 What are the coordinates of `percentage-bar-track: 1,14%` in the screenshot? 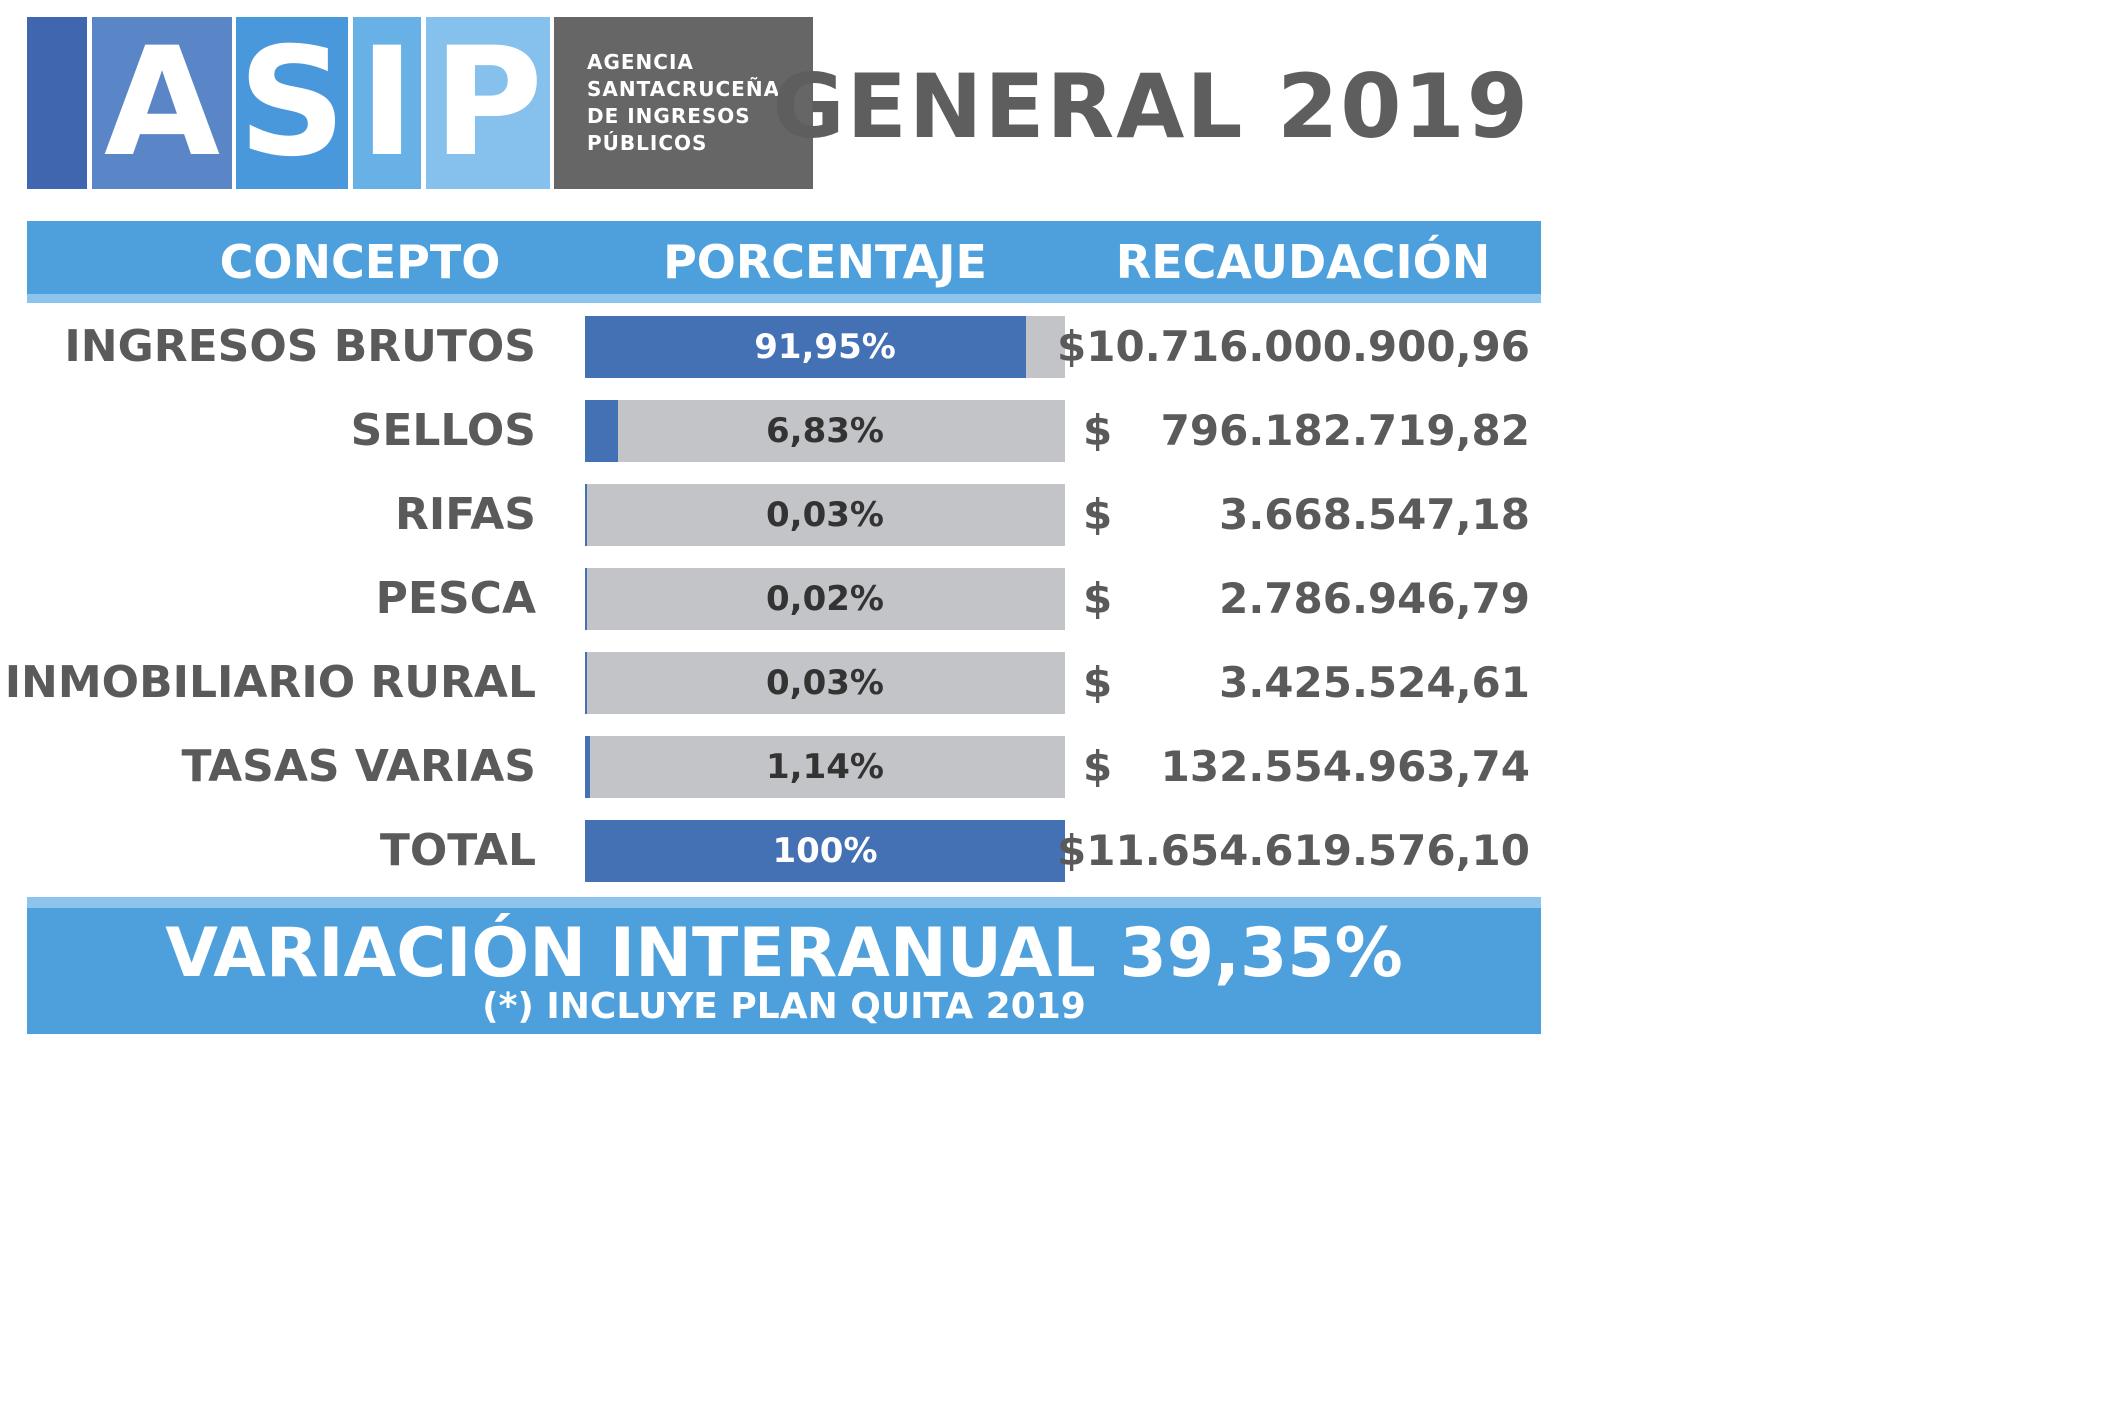 It's located at (825, 767).